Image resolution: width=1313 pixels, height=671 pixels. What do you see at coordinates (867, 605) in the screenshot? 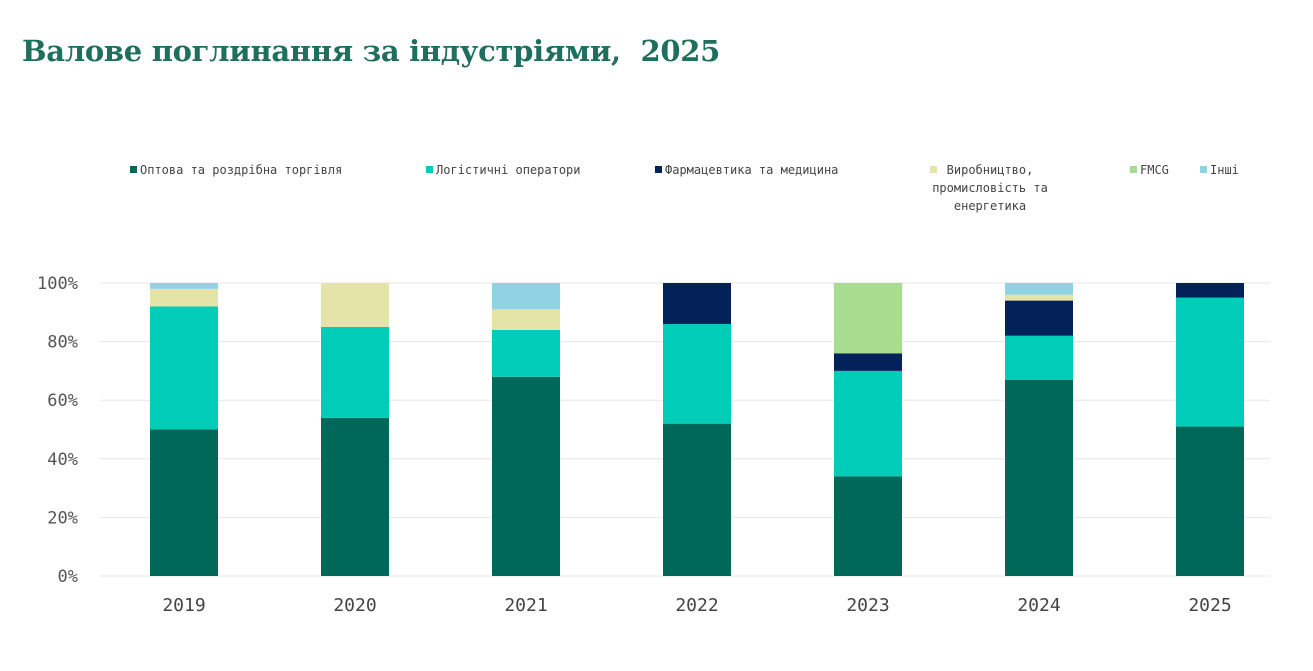
I see `x-tick-label: 2023` at bounding box center [867, 605].